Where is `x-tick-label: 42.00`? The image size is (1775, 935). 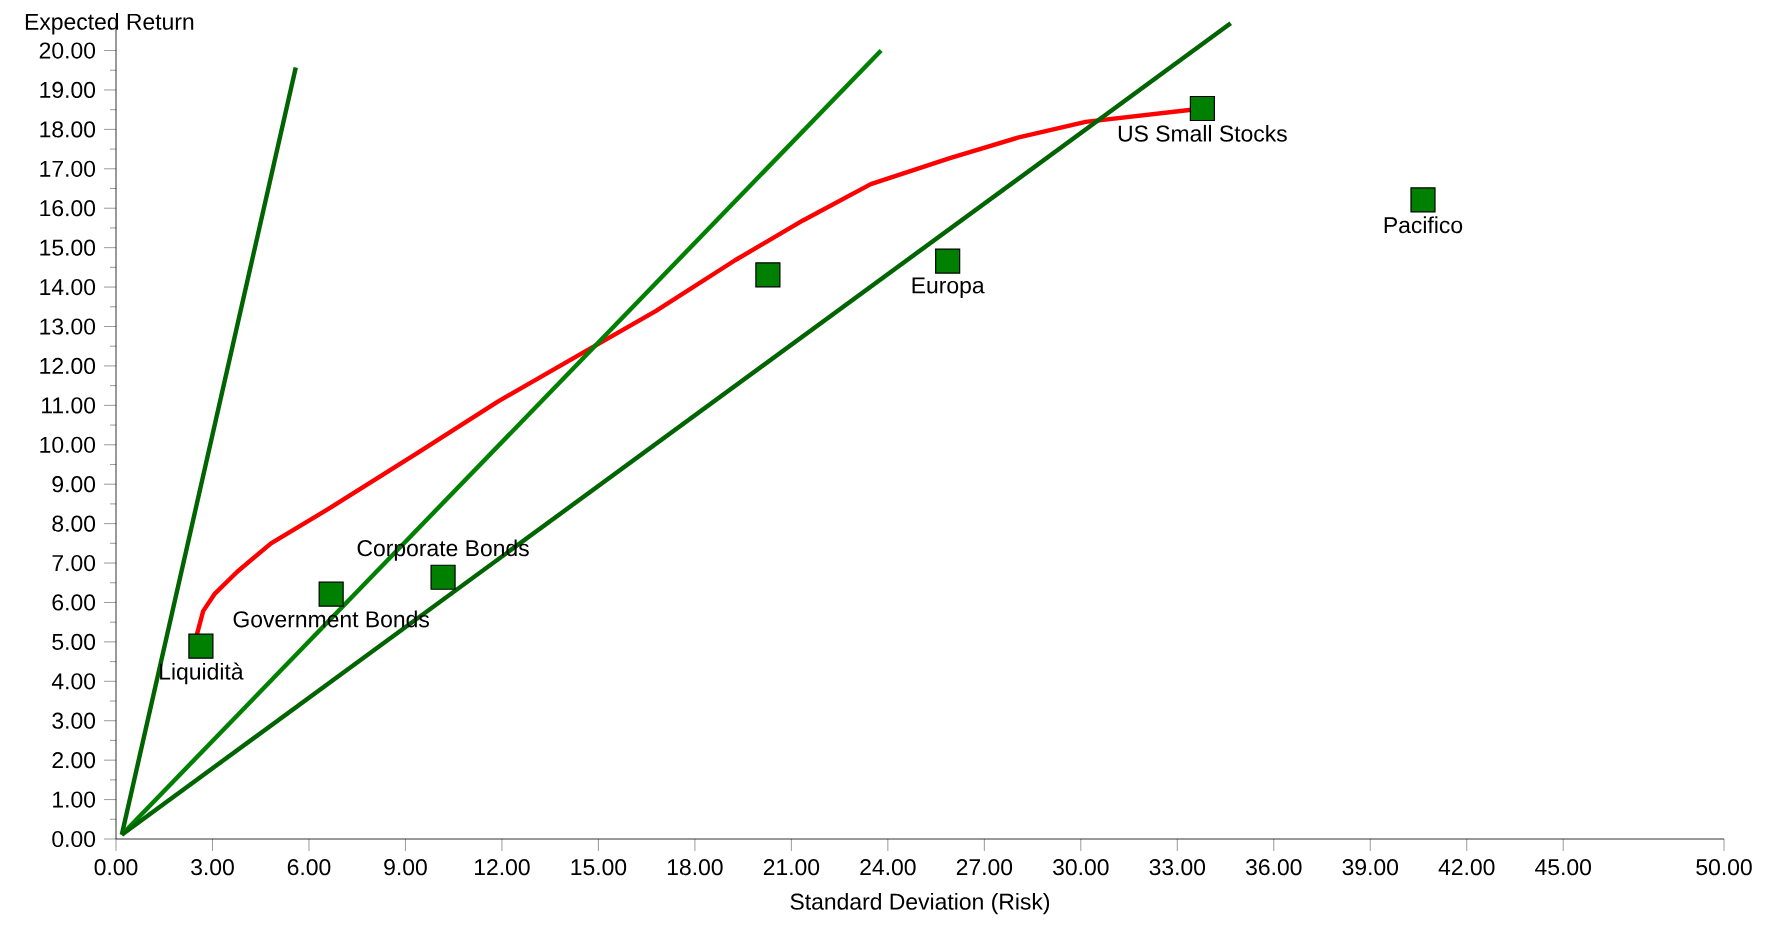
x-tick-label: 42.00 is located at coordinates (1466, 867).